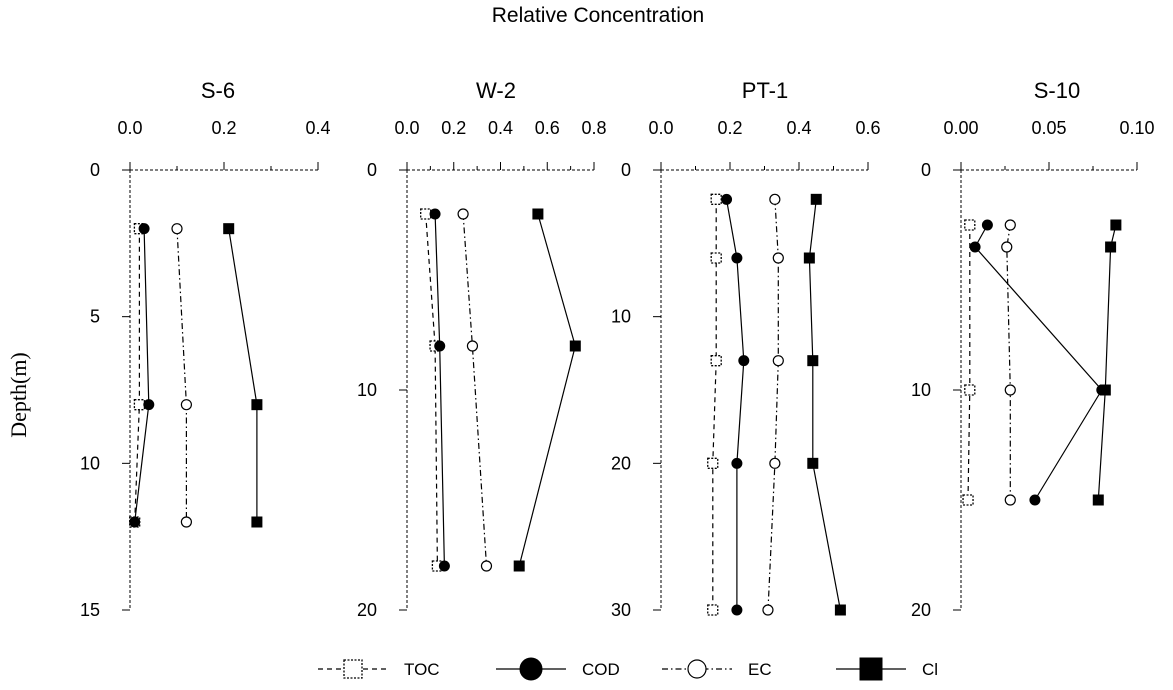 The height and width of the screenshot is (690, 1173). Describe the element at coordinates (621, 317) in the screenshot. I see `y-tick-label-pt1: 10` at that location.